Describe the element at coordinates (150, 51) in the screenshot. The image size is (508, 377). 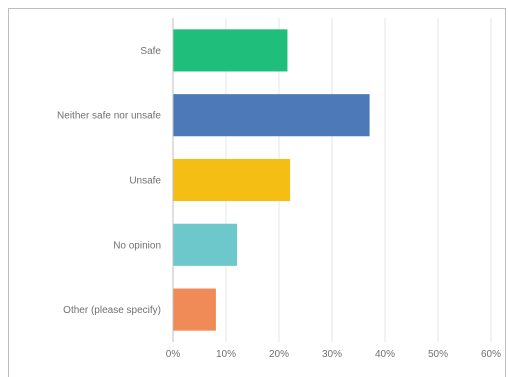
I see `category-label: Safe` at that location.